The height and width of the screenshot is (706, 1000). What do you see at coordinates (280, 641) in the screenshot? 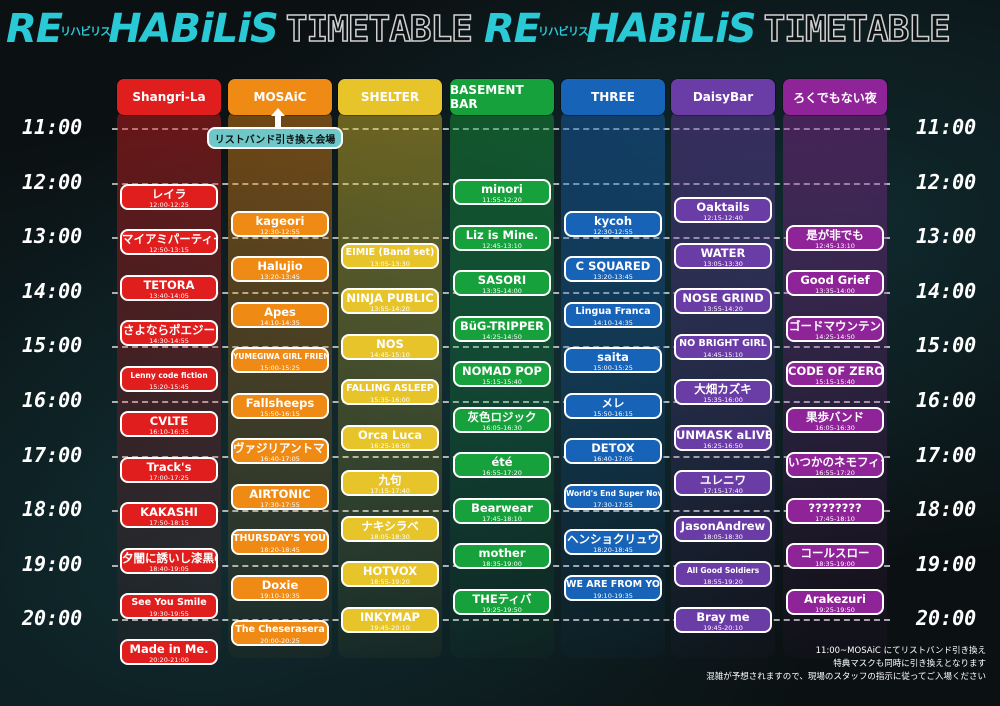
I see `act-time: 20:00-20:25` at bounding box center [280, 641].